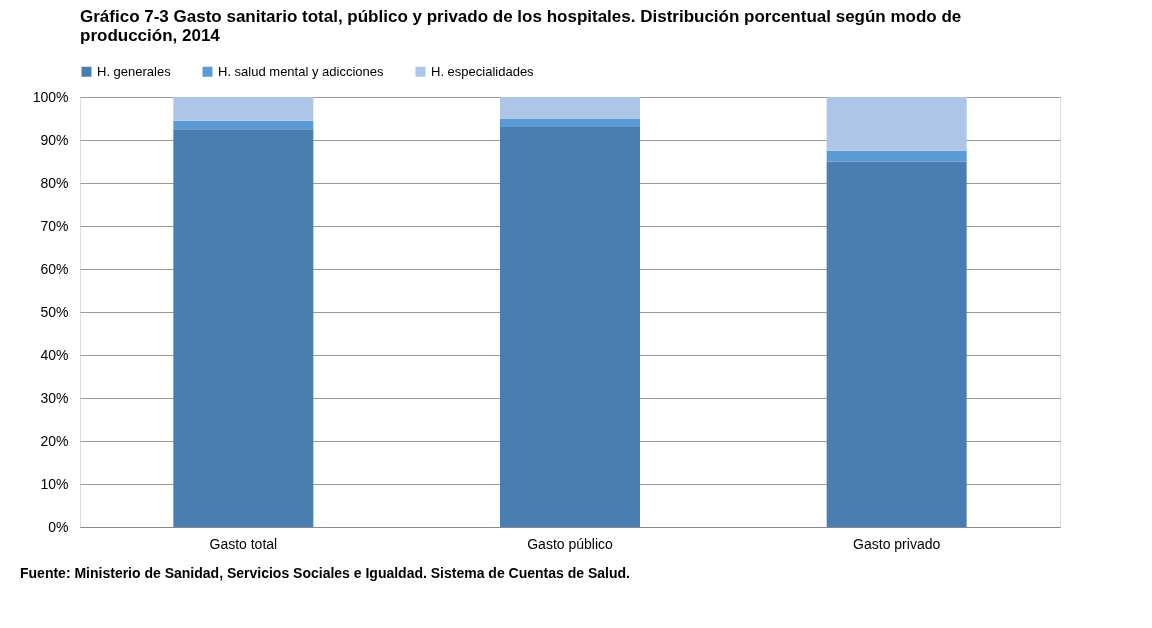  Describe the element at coordinates (243, 543) in the screenshot. I see `x-tick-label: Gasto total` at that location.